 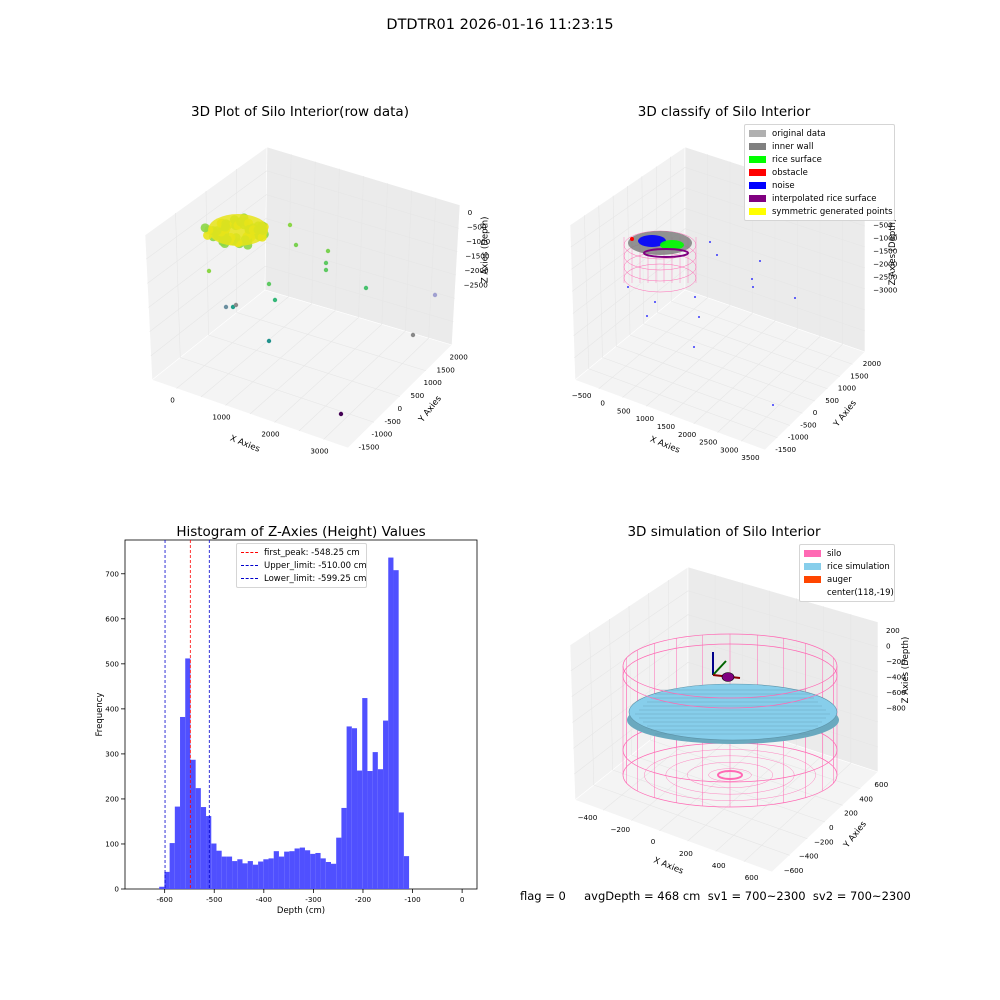 What do you see at coordinates (896, 692) in the screenshot?
I see `z-tick-label: −600` at bounding box center [896, 692].